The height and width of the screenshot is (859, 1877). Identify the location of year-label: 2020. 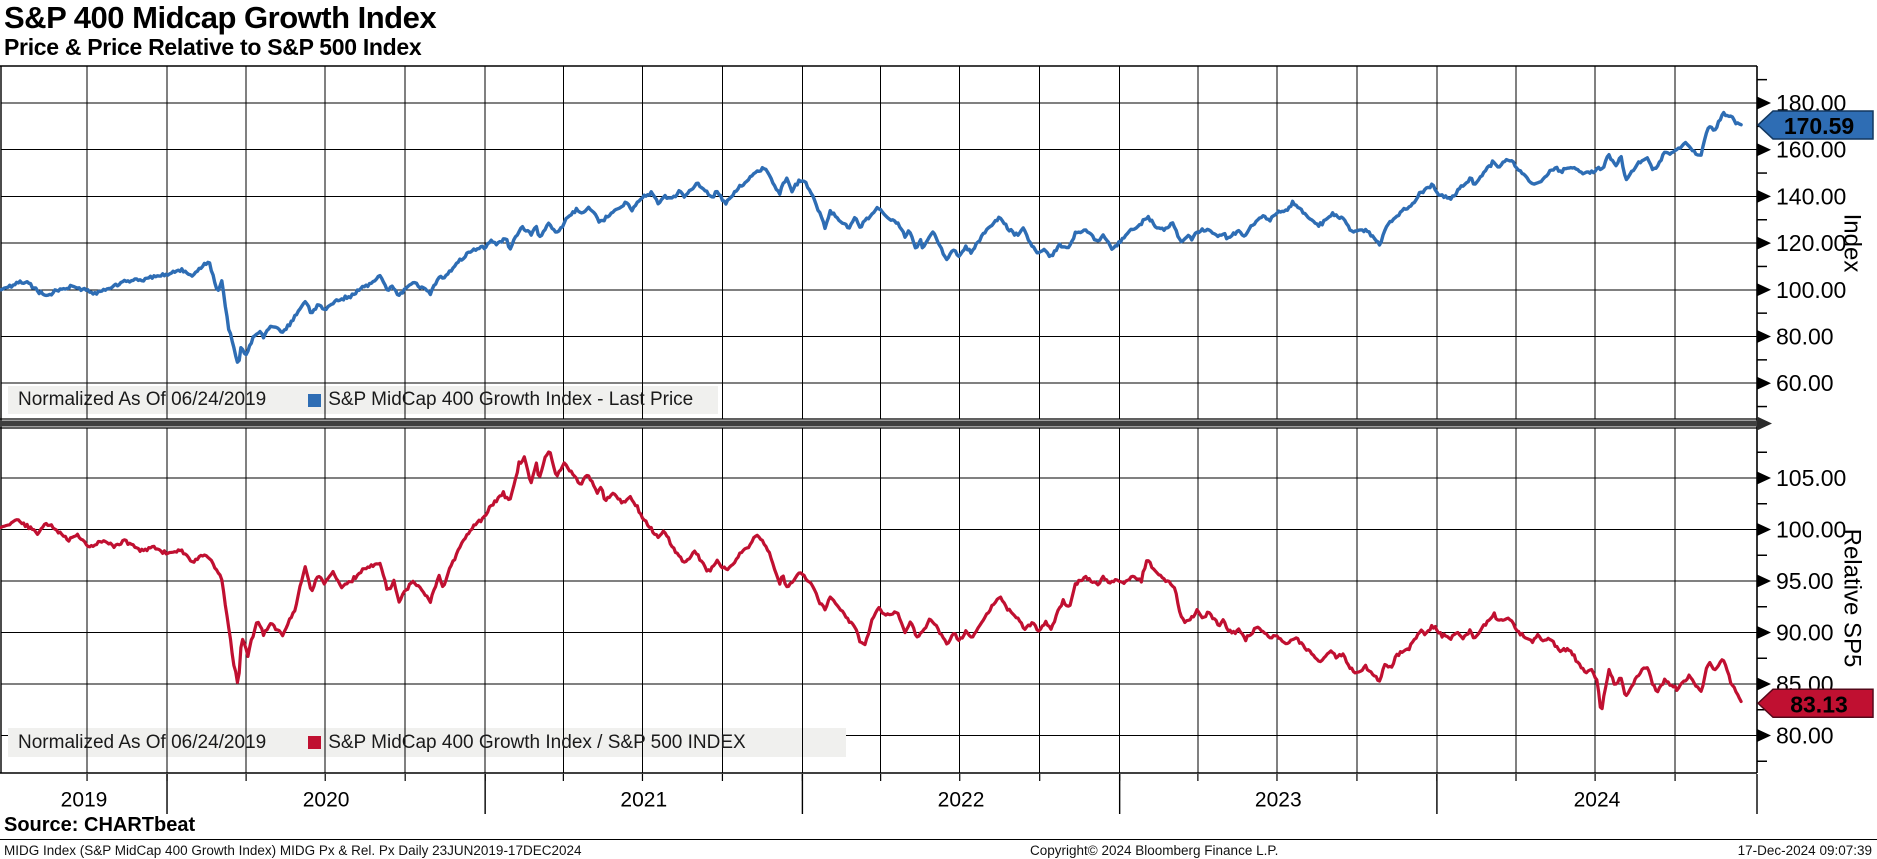
(326, 800).